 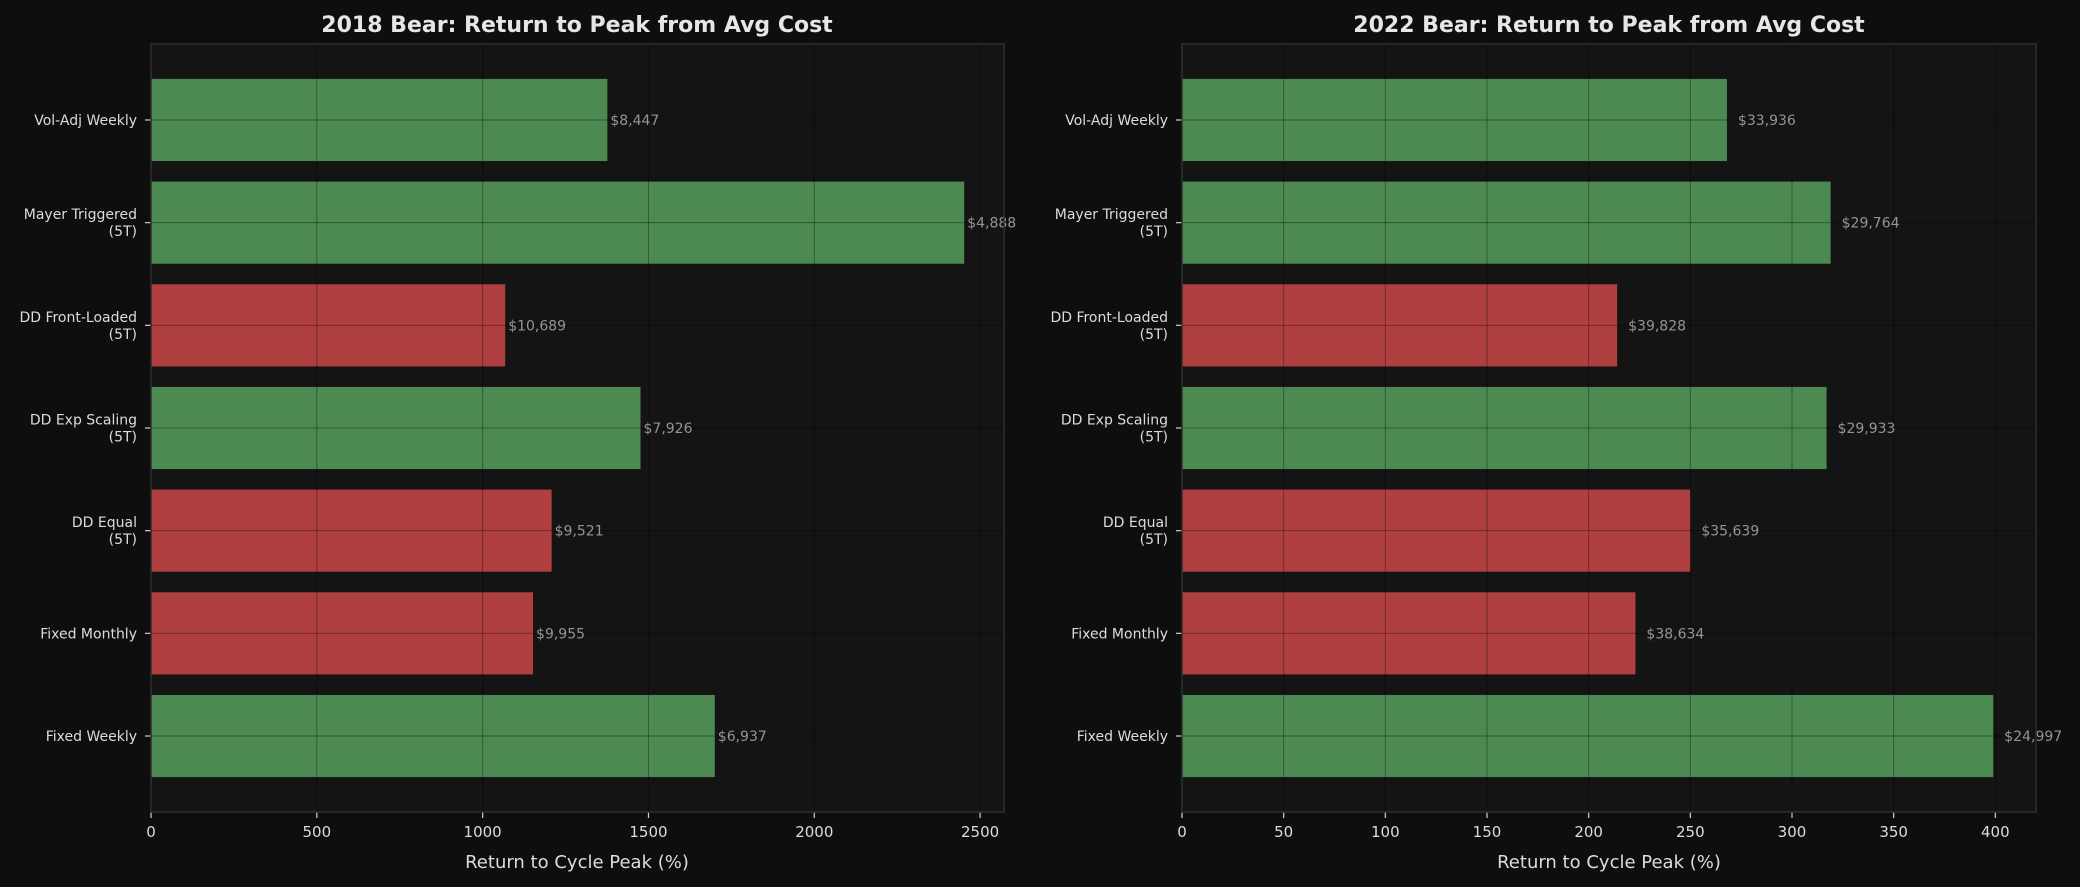 What do you see at coordinates (1871, 224) in the screenshot?
I see `data-label: $29,764` at bounding box center [1871, 224].